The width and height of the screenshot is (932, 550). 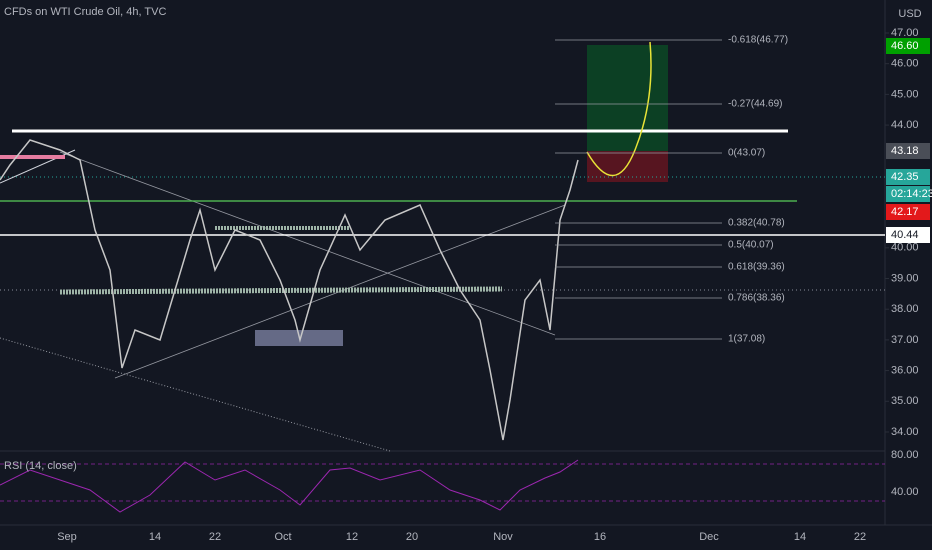 What do you see at coordinates (289, 486) in the screenshot?
I see `rsi-line` at bounding box center [289, 486].